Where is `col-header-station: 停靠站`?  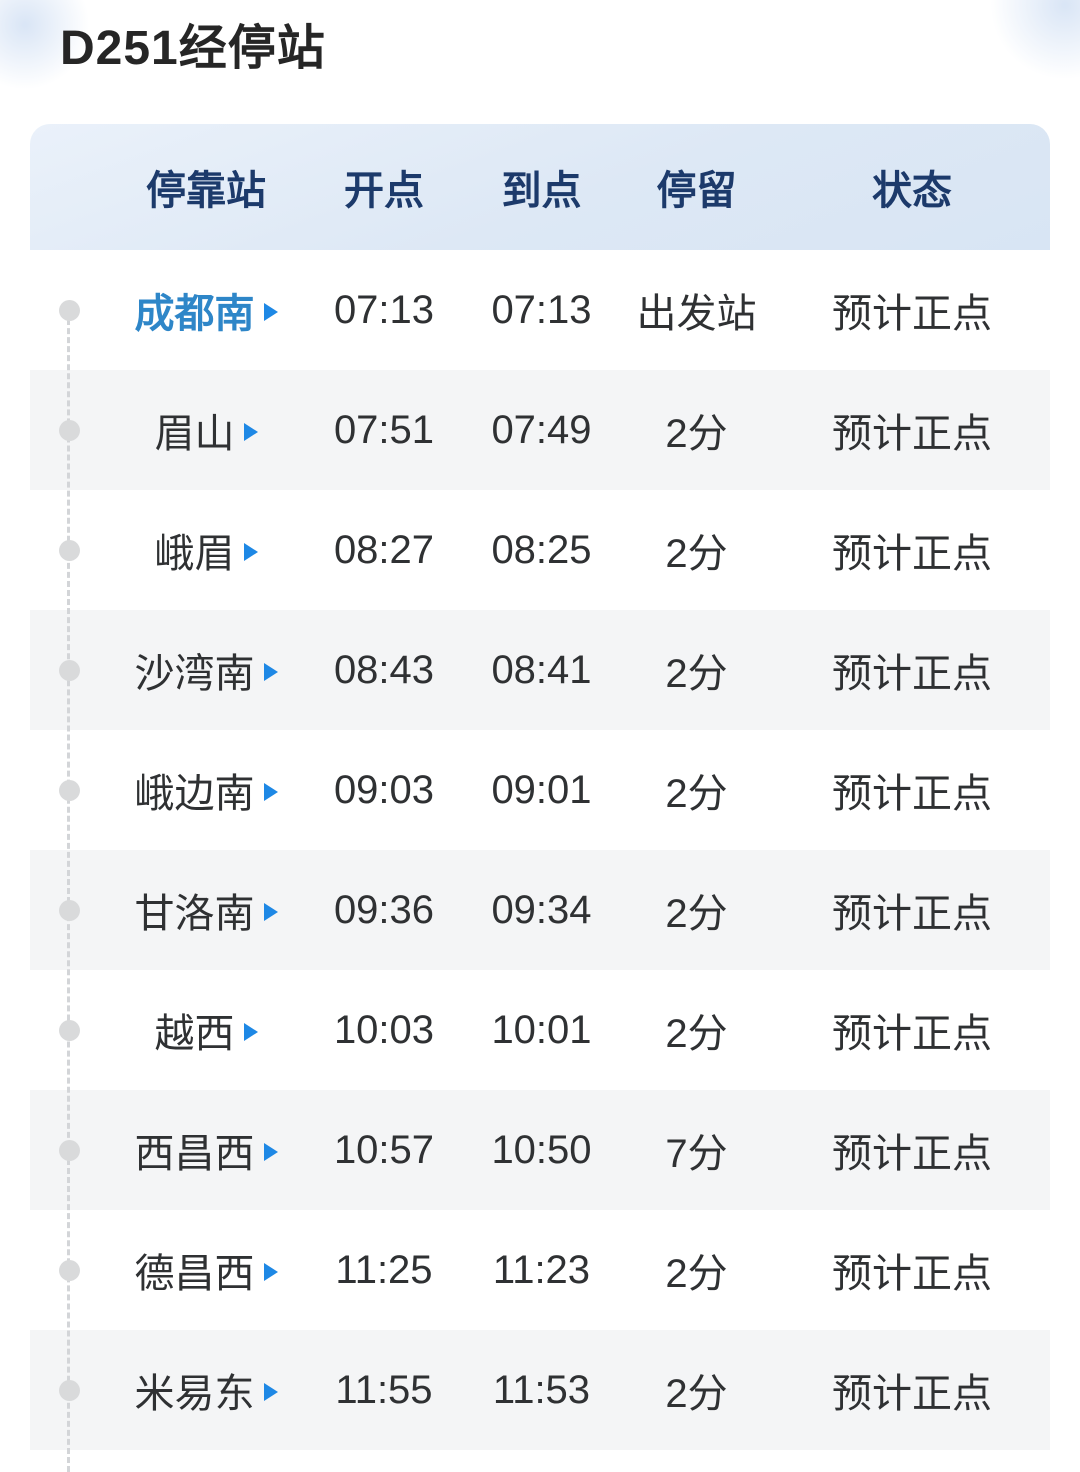 col-header-station: 停靠站 is located at coordinates (206, 191).